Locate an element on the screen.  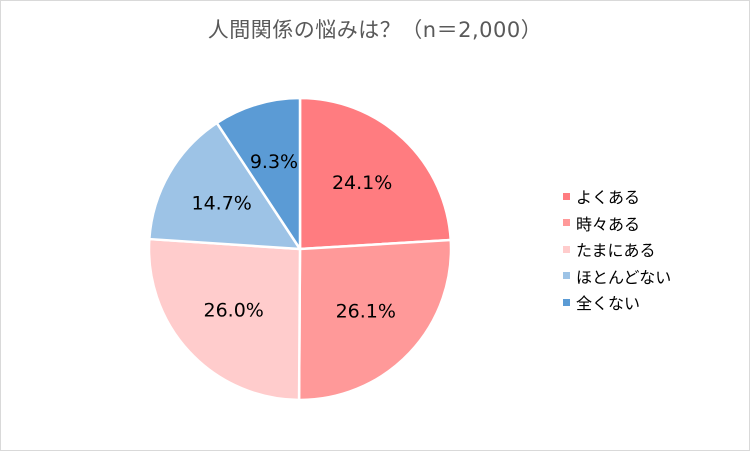
pie-labels: 24.1% 26.1% 26.0% 14.7% 9.3% is located at coordinates (294, 236).